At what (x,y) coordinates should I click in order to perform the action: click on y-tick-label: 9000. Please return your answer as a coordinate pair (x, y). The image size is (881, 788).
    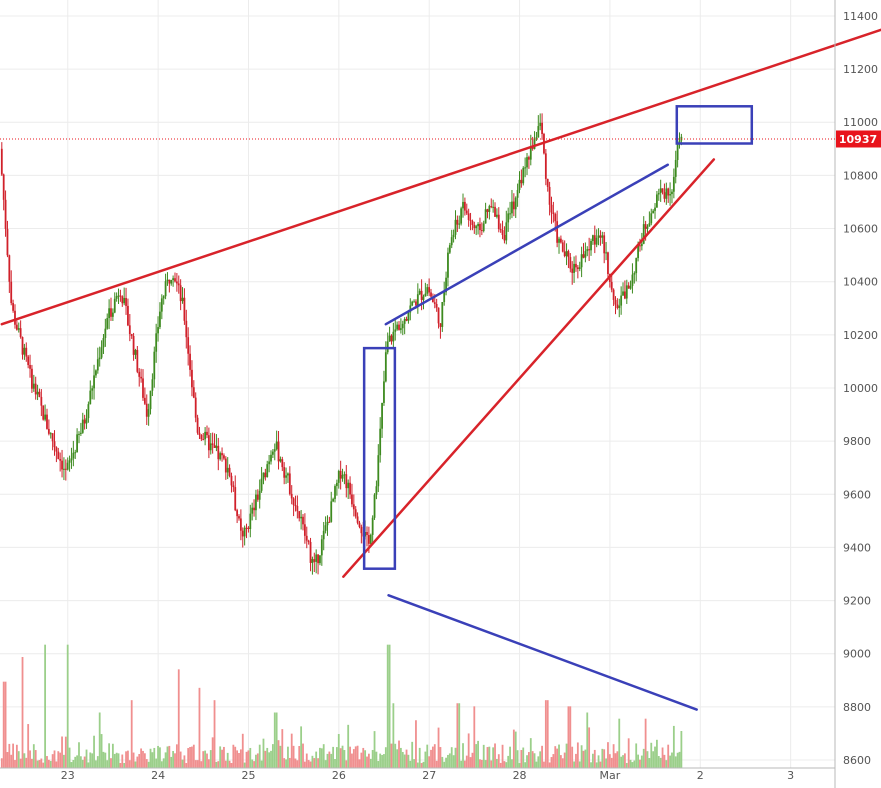
    Looking at the image, I should click on (857, 654).